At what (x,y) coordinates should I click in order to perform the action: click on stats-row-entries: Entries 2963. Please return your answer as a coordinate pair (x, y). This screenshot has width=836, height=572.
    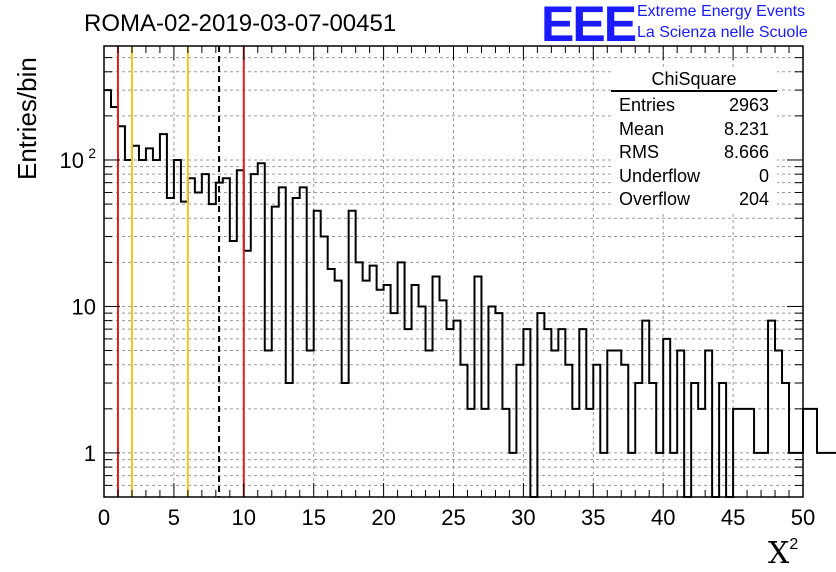
    Looking at the image, I should click on (694, 106).